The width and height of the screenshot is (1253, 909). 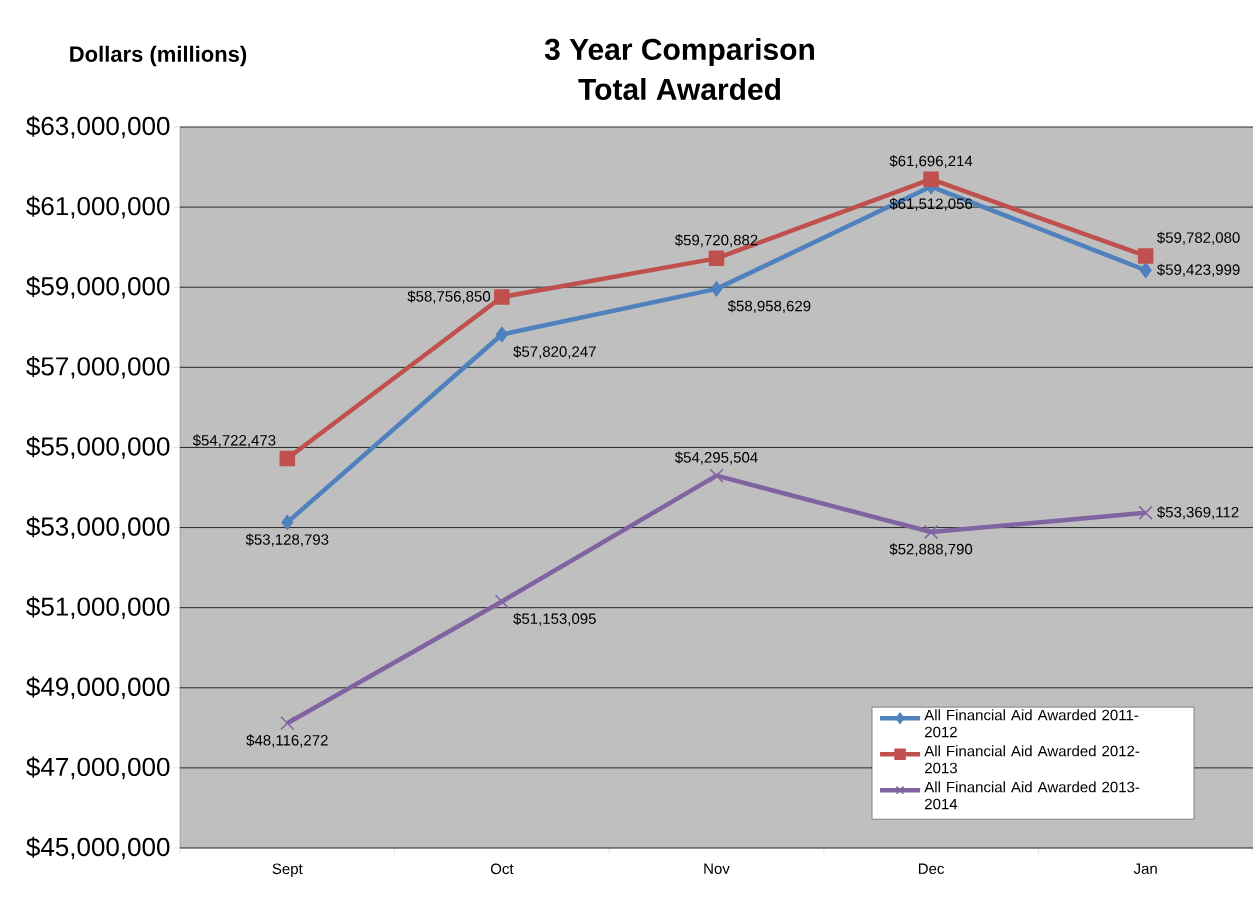 What do you see at coordinates (287, 870) in the screenshot?
I see `x-tick-label: Sept` at bounding box center [287, 870].